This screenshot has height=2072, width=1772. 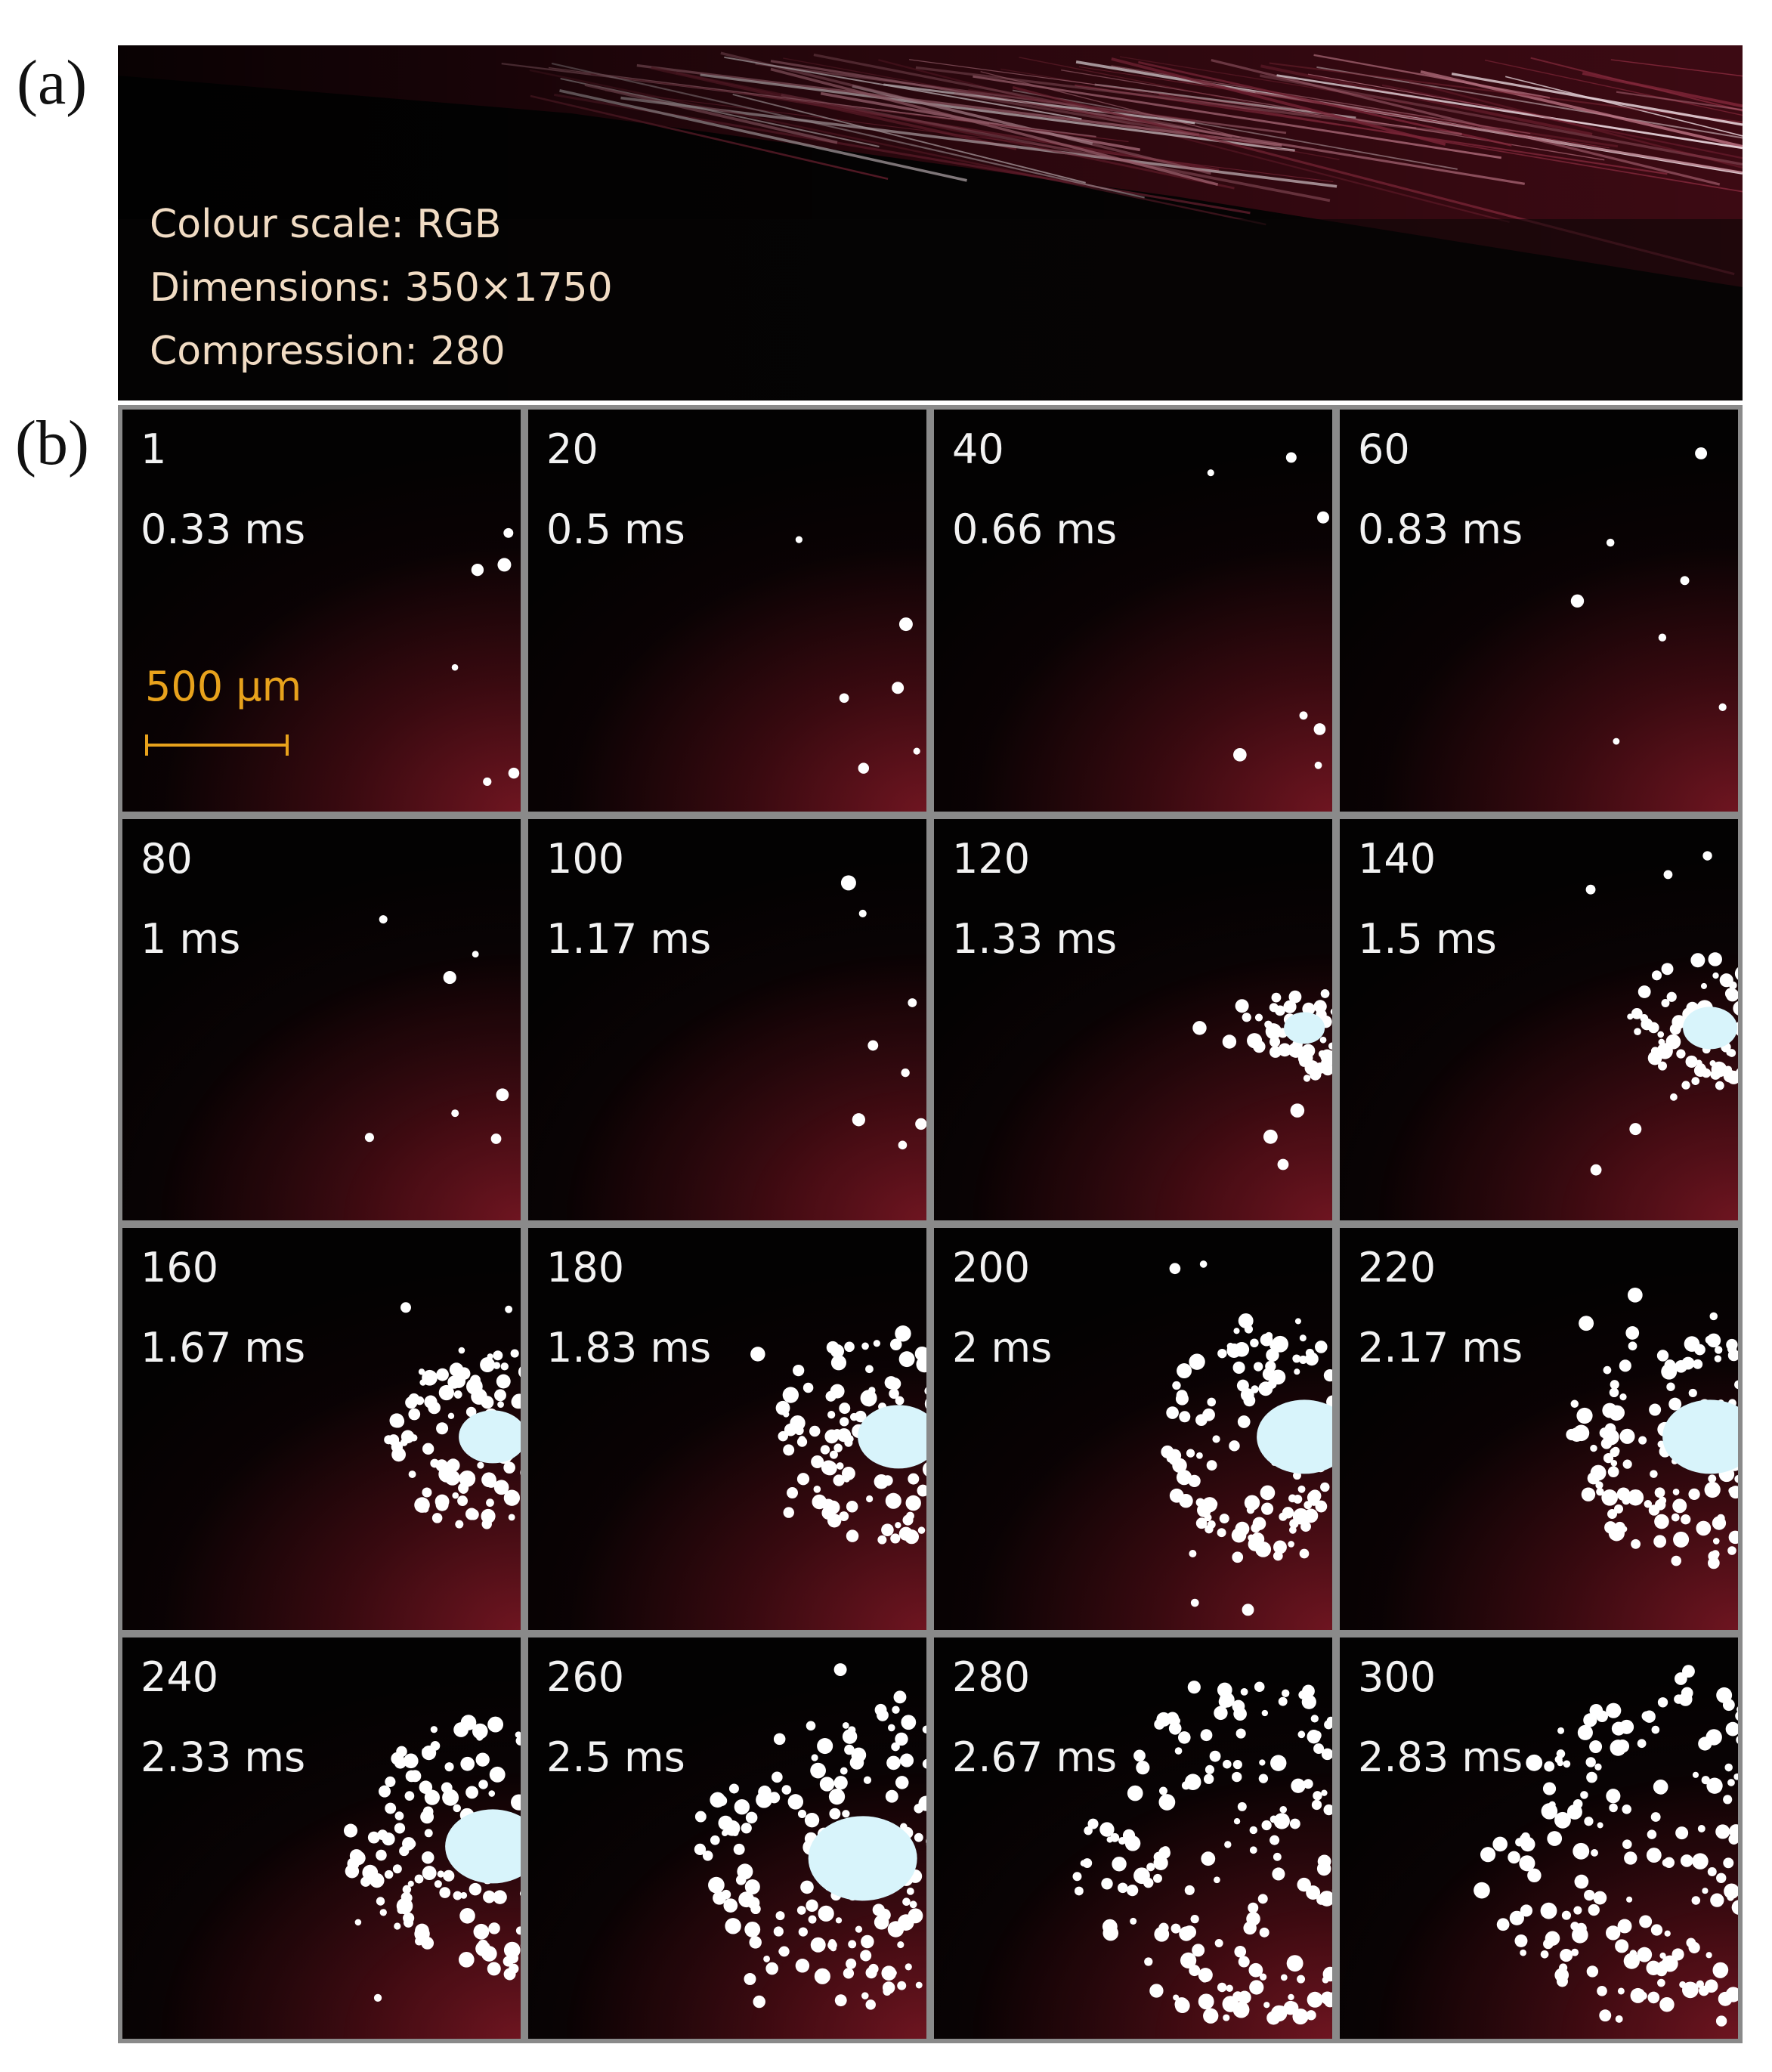 I want to click on frame-1: 1 0.33 ms 500 µm, so click(x=321, y=611).